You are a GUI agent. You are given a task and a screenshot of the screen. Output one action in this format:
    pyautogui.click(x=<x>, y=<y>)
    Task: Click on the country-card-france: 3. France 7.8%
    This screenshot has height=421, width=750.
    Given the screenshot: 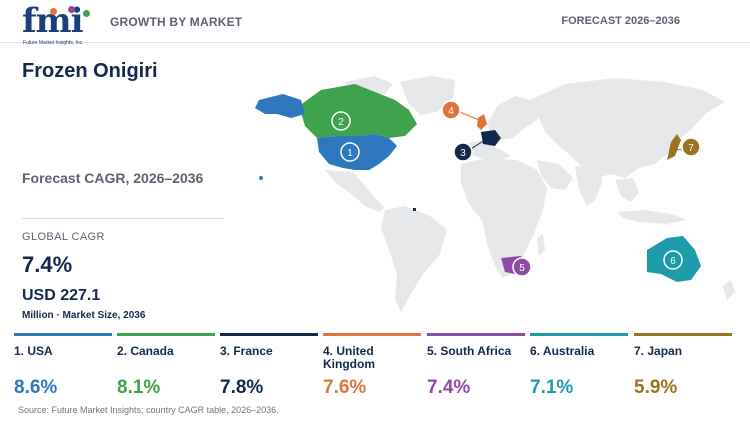 What is the action you would take?
    pyautogui.click(x=269, y=366)
    